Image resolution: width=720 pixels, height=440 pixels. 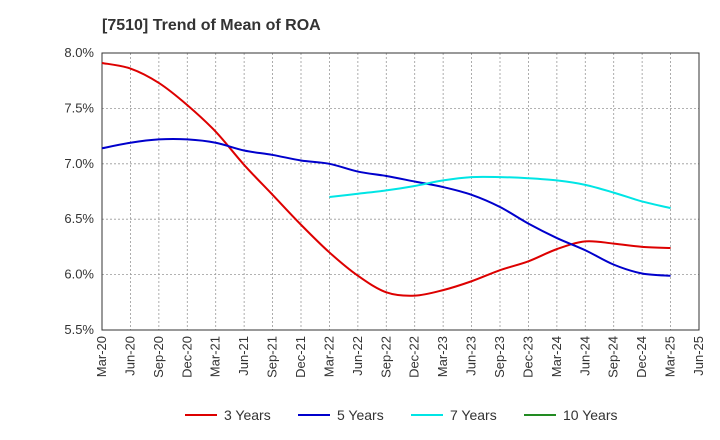 What do you see at coordinates (357, 356) in the screenshot?
I see `x-tick-label: Jun-22` at bounding box center [357, 356].